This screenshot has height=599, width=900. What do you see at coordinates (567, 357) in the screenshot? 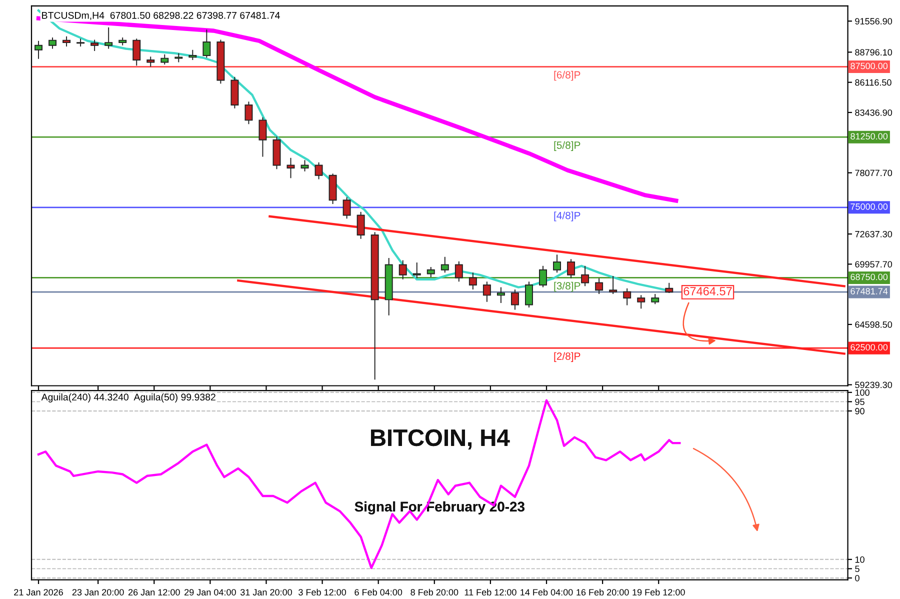
I see `annotation: [2/8]P` at bounding box center [567, 357].